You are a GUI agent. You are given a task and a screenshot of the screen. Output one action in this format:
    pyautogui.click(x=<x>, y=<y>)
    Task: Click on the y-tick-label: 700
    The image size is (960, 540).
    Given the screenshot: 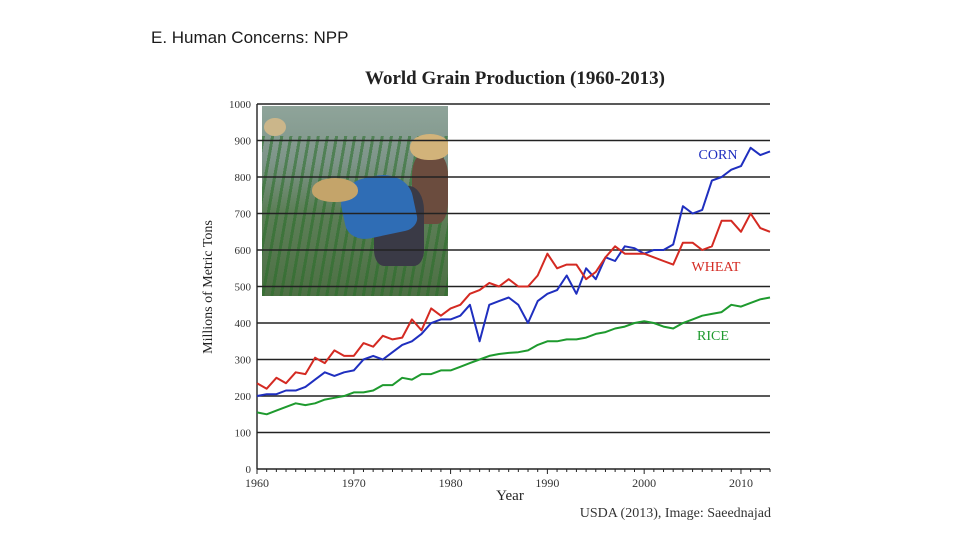 What is the action you would take?
    pyautogui.click(x=243, y=215)
    